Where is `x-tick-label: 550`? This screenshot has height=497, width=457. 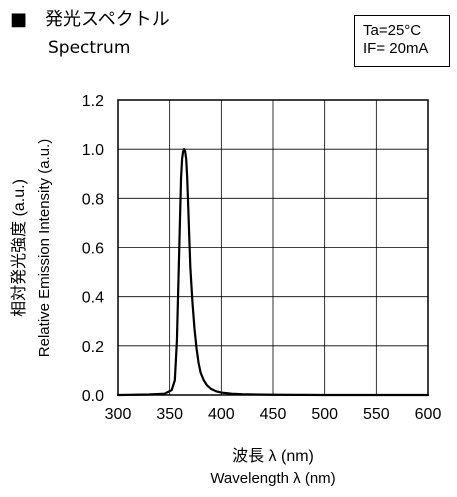
x-tick-label: 550 is located at coordinates (376, 414).